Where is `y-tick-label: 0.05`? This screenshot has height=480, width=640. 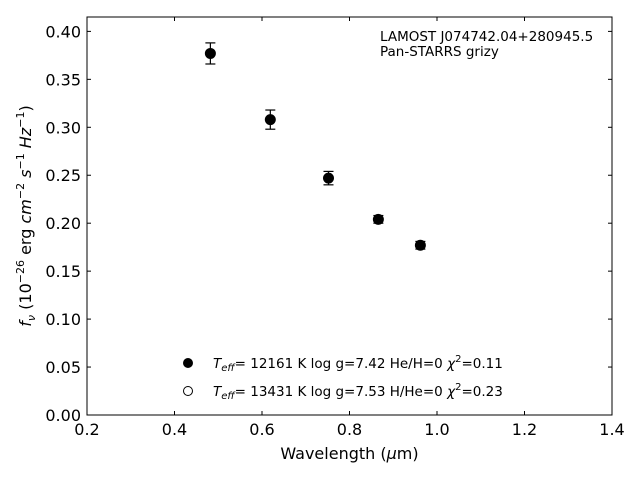 y-tick-label: 0.05 is located at coordinates (63, 367).